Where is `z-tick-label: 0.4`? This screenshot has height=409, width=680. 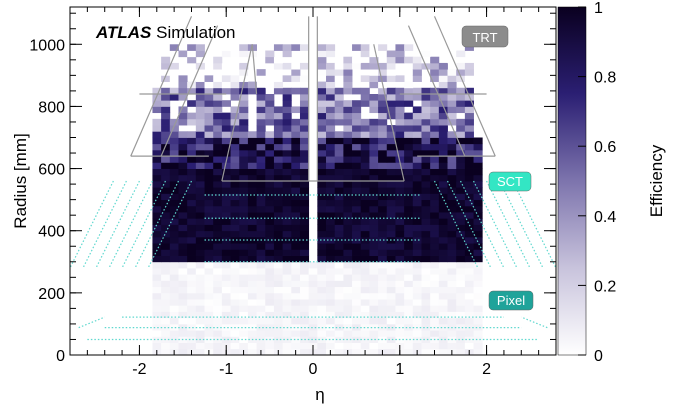 z-tick-label: 0.4 is located at coordinates (605, 217).